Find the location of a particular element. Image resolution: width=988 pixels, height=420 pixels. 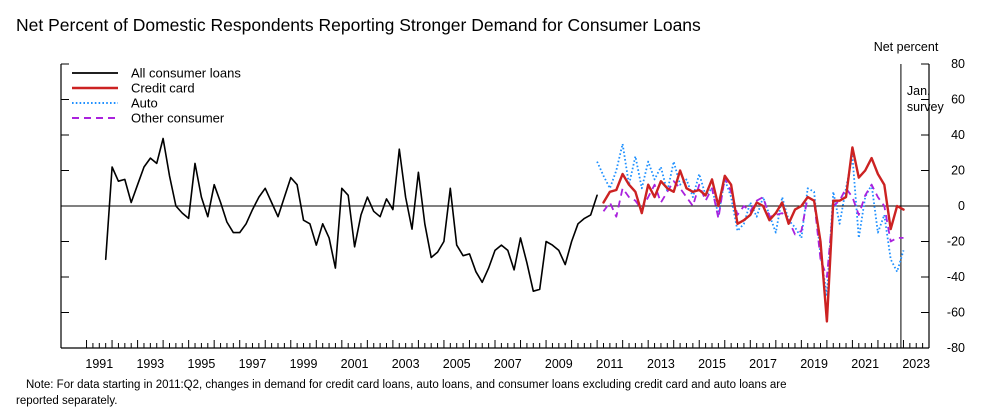

y-tick-label: 40 is located at coordinates (958, 135).